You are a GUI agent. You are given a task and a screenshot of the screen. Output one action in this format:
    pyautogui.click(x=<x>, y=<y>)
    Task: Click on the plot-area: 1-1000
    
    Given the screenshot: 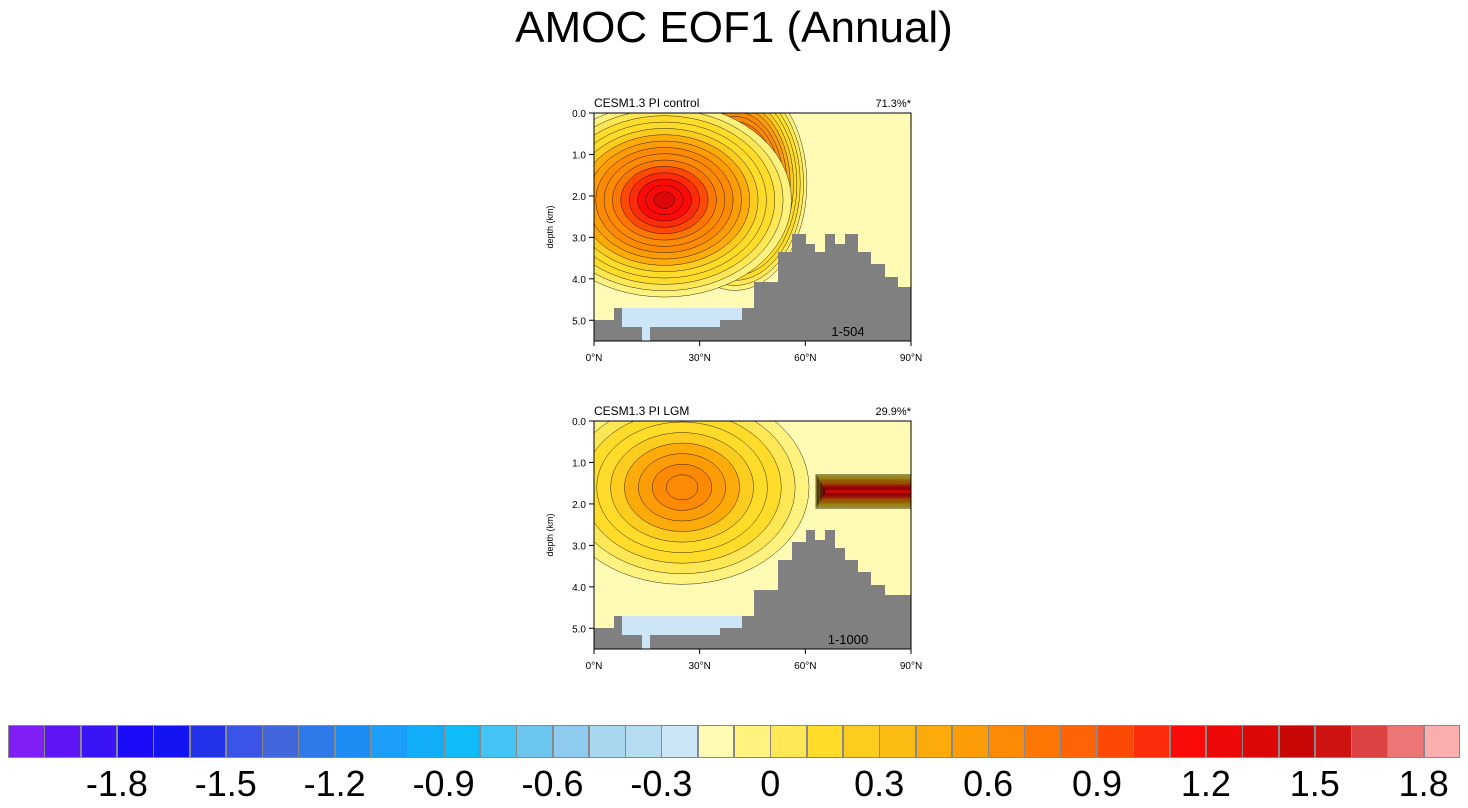 What is the action you would take?
    pyautogui.click(x=752, y=535)
    